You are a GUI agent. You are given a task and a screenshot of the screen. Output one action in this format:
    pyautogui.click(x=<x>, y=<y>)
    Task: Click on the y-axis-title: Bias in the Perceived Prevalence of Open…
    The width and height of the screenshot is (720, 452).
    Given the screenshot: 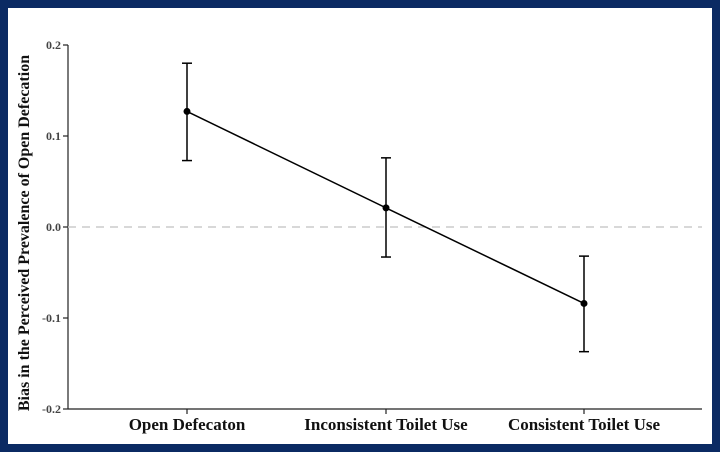 What is the action you would take?
    pyautogui.click(x=24, y=233)
    